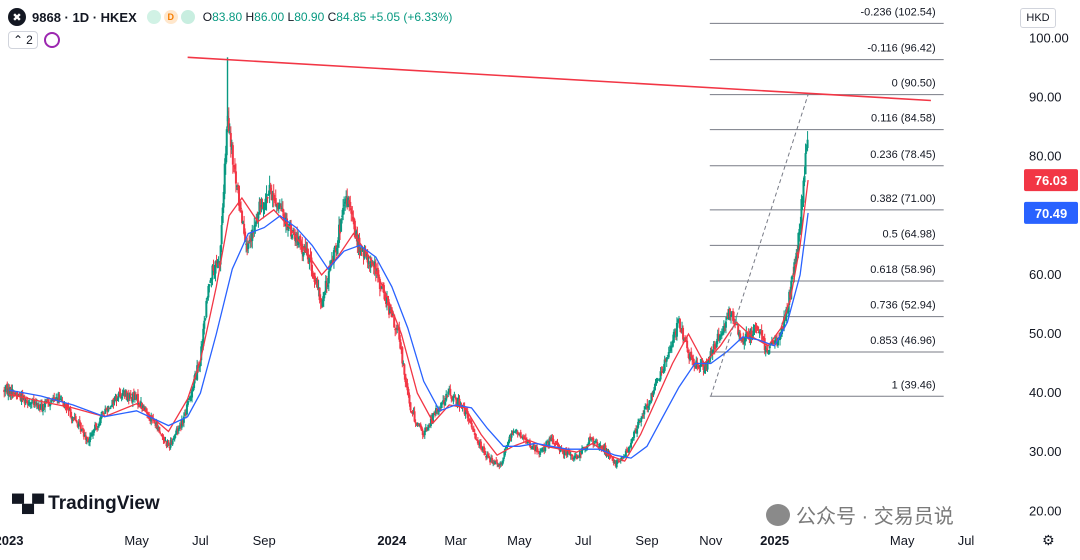  I want to click on market-status-icon, so click(153, 17).